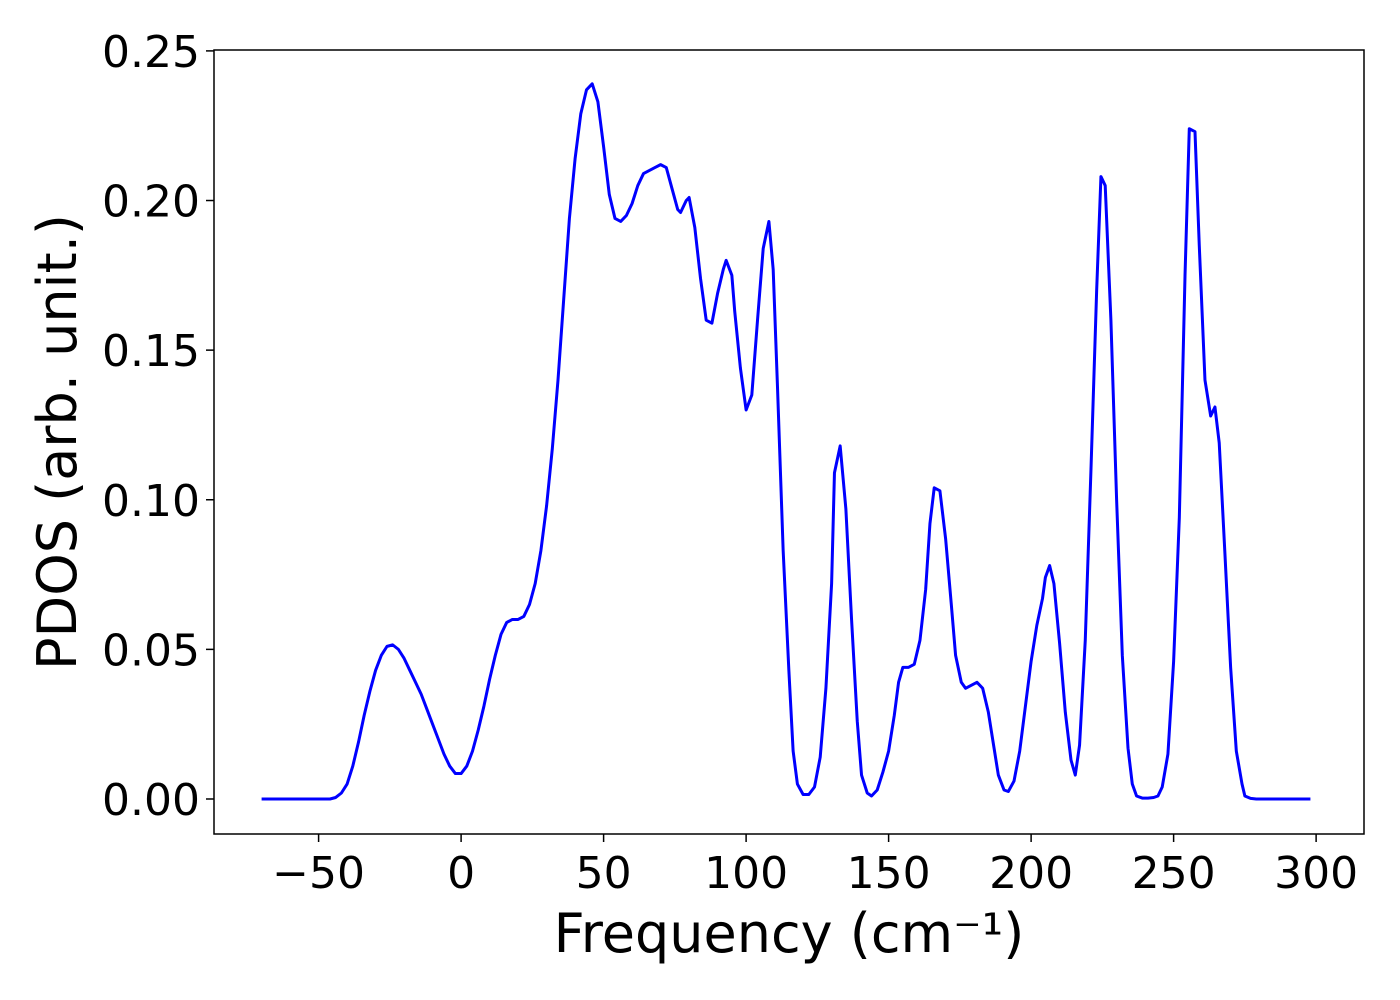 This screenshot has height=1000, width=1400. What do you see at coordinates (461, 873) in the screenshot?
I see `x-tick-label: 0` at bounding box center [461, 873].